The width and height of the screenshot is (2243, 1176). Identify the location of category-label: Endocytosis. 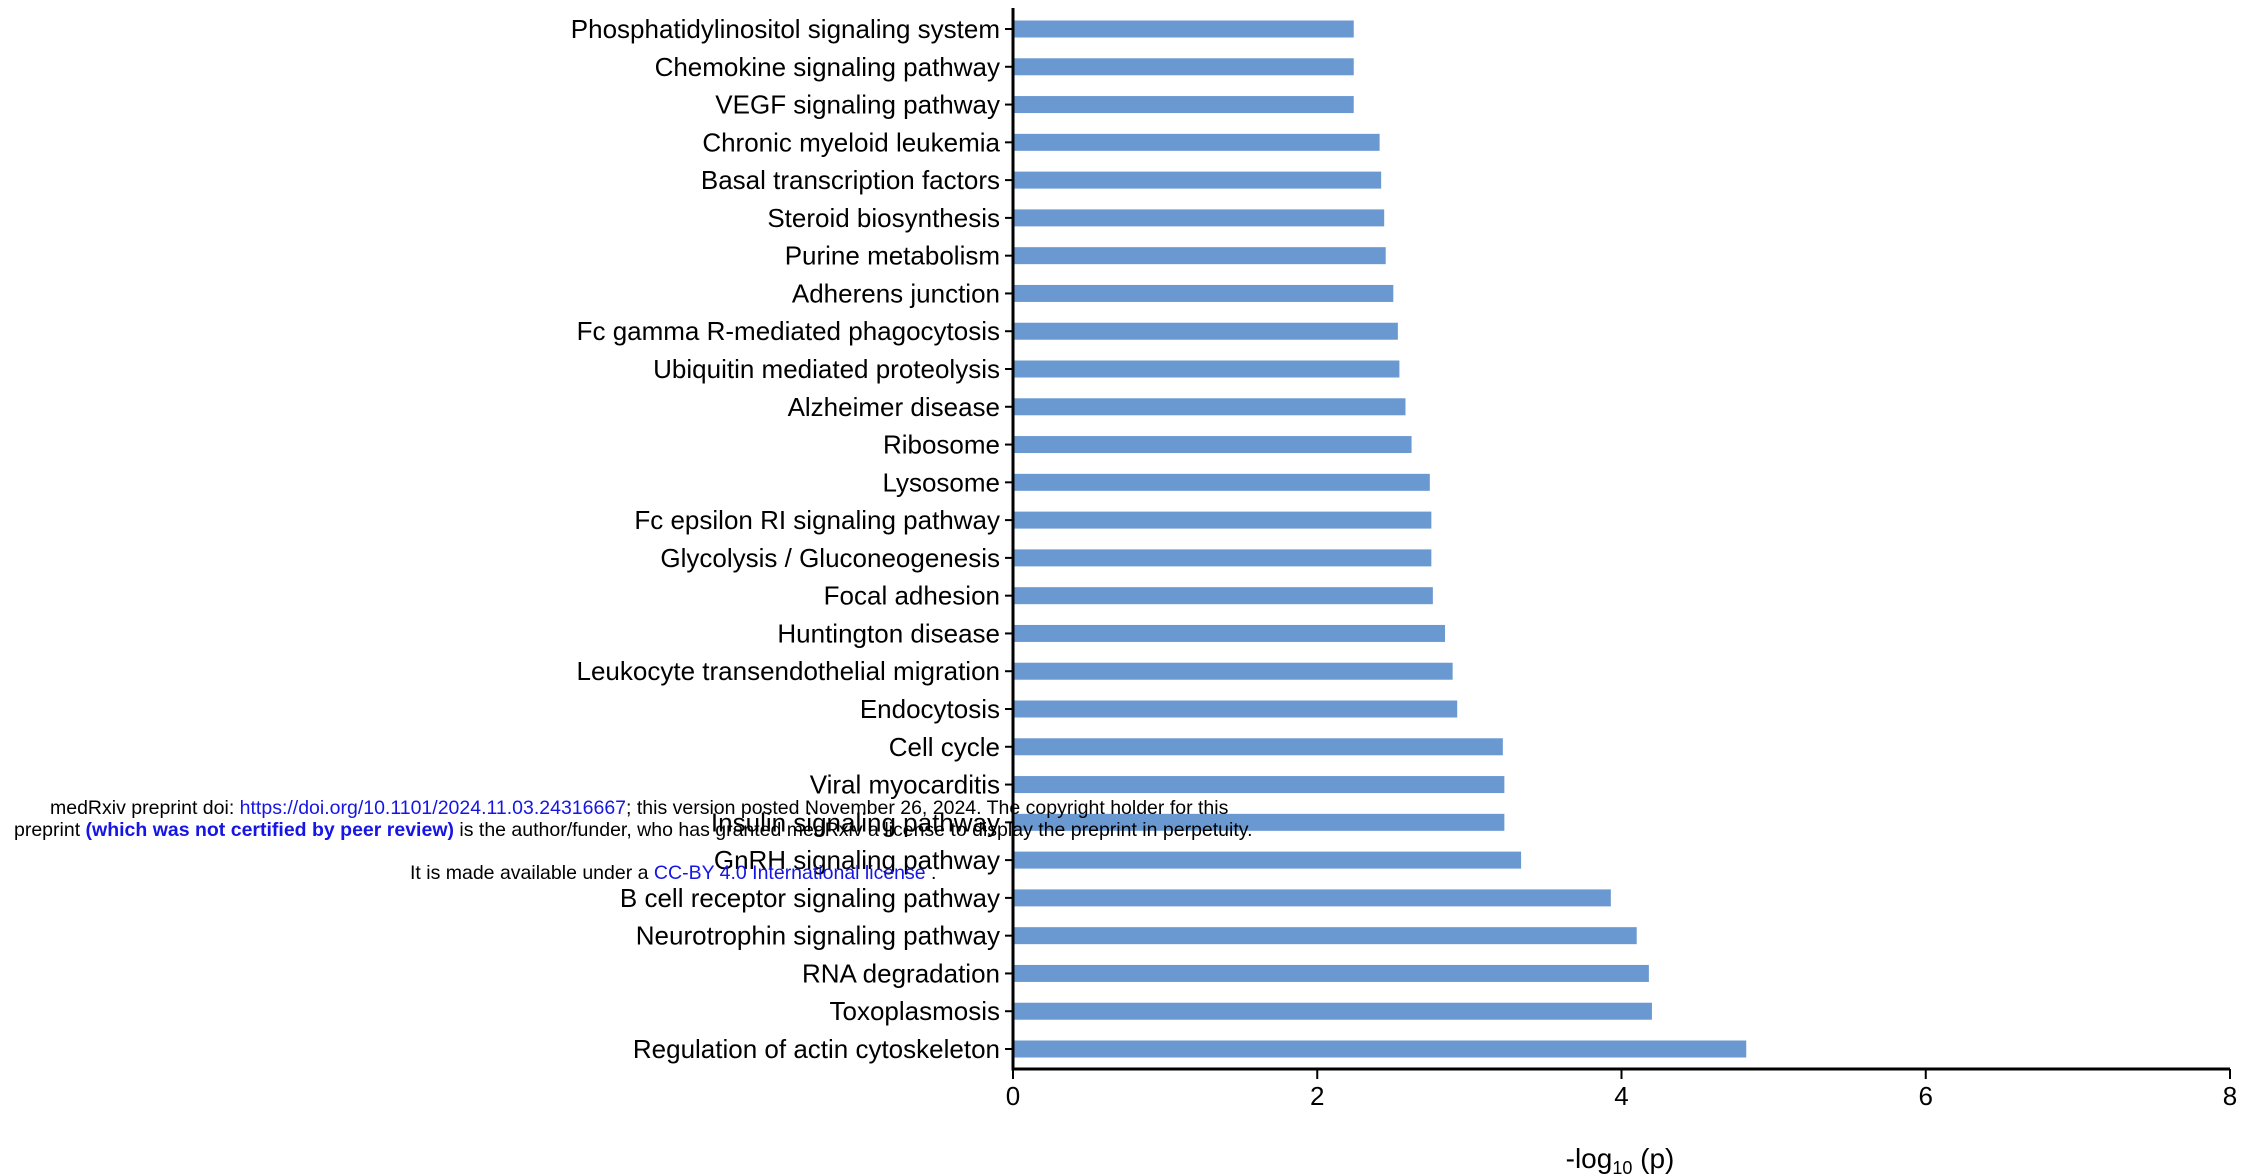
(930, 709).